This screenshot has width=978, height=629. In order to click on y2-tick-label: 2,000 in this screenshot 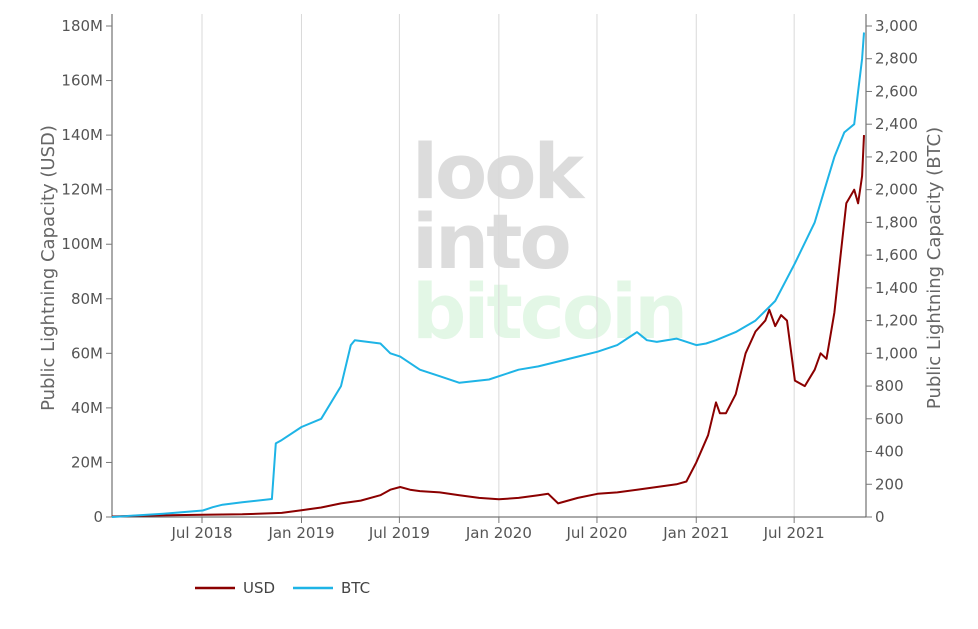, I will do `click(896, 190)`.